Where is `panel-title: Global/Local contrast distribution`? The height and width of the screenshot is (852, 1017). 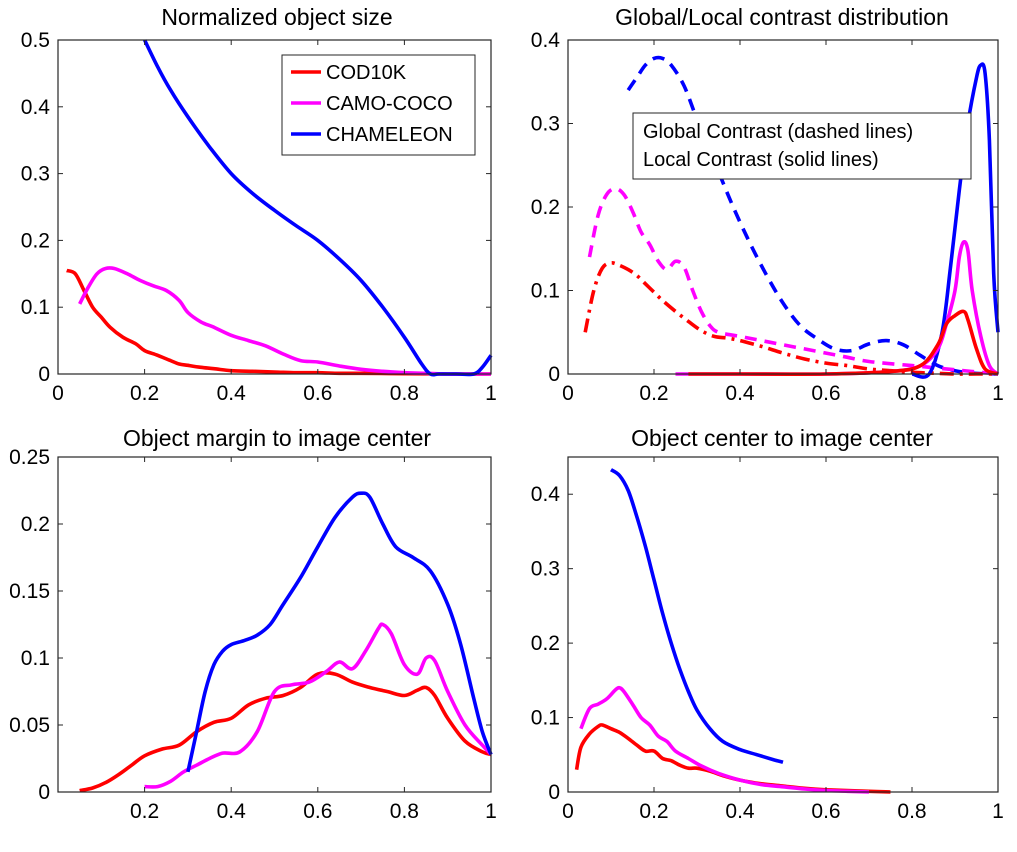 panel-title: Global/Local contrast distribution is located at coordinates (782, 17).